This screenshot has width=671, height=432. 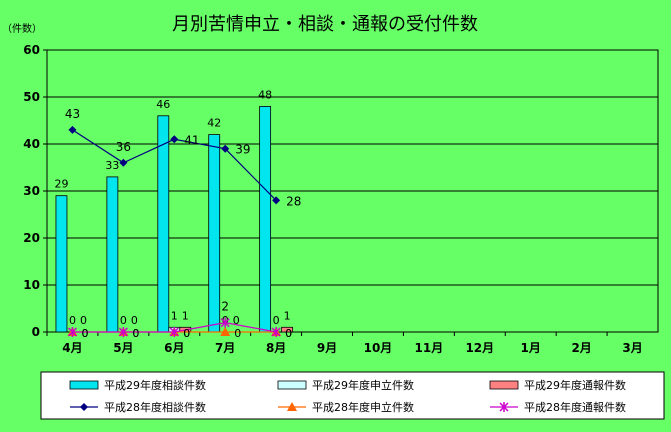 I want to click on legend-label: 平成29年度申立件数, so click(x=363, y=385).